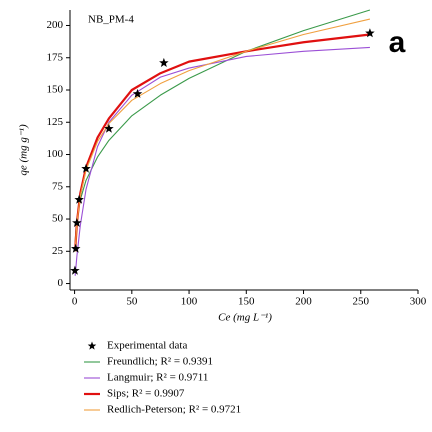 This screenshot has width=432, height=432. What do you see at coordinates (303, 302) in the screenshot?
I see `x-tick-label: 200` at bounding box center [303, 302].